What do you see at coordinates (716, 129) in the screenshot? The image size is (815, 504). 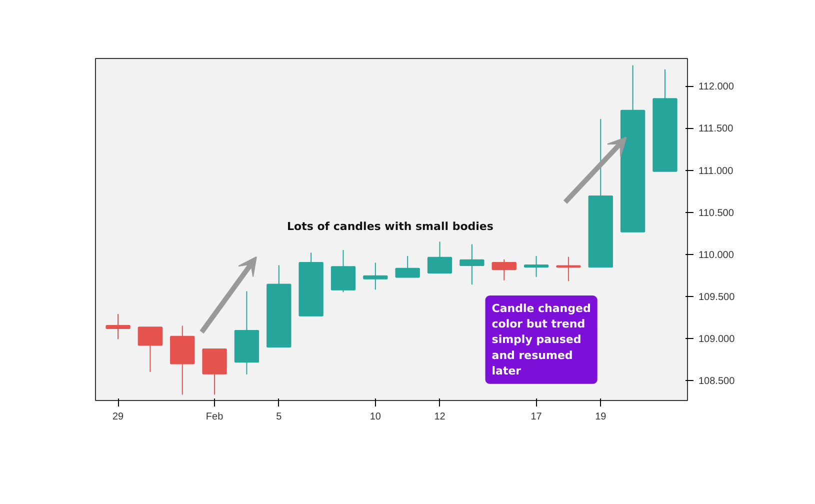 I see `y-tick-label: 111.500` at bounding box center [716, 129].